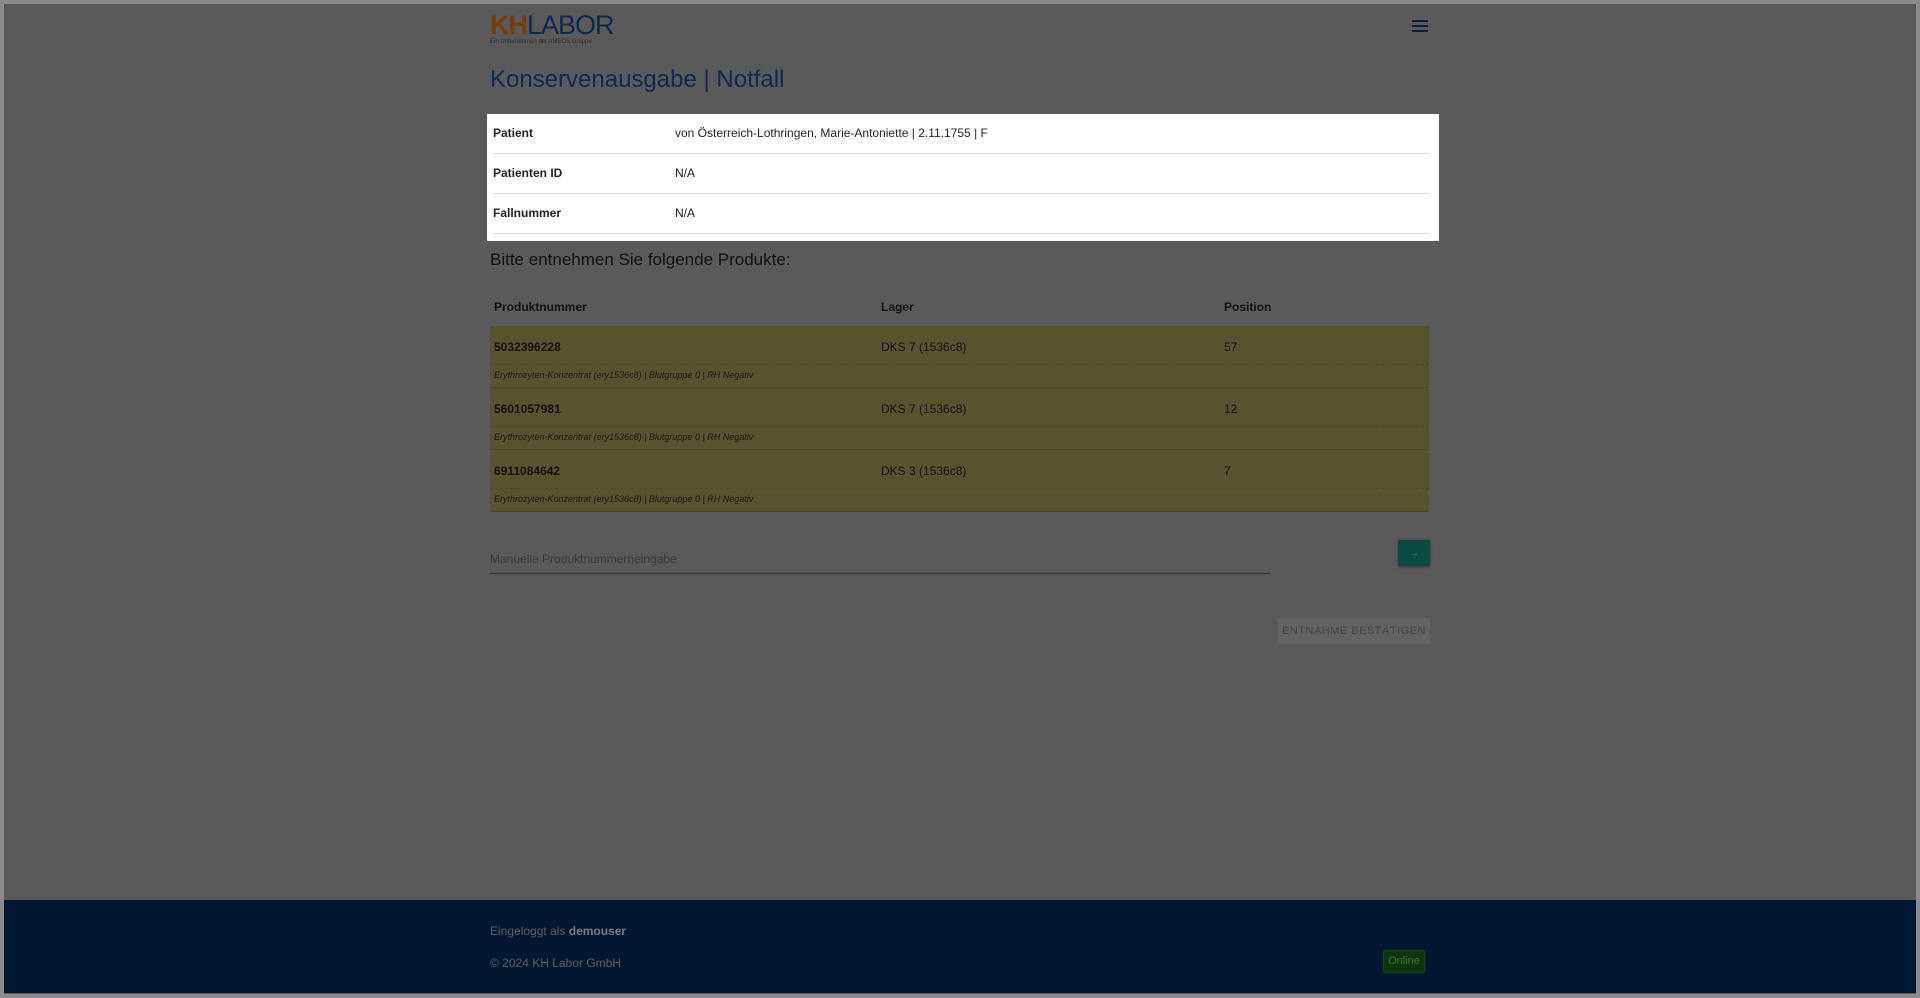 The width and height of the screenshot is (1920, 998). What do you see at coordinates (1231, 409) in the screenshot?
I see `position: 12` at bounding box center [1231, 409].